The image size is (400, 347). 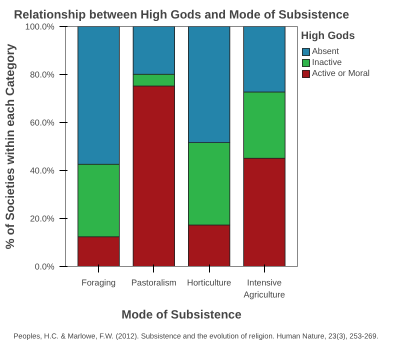 What do you see at coordinates (327, 62) in the screenshot?
I see `legend-label: Inactive` at bounding box center [327, 62].